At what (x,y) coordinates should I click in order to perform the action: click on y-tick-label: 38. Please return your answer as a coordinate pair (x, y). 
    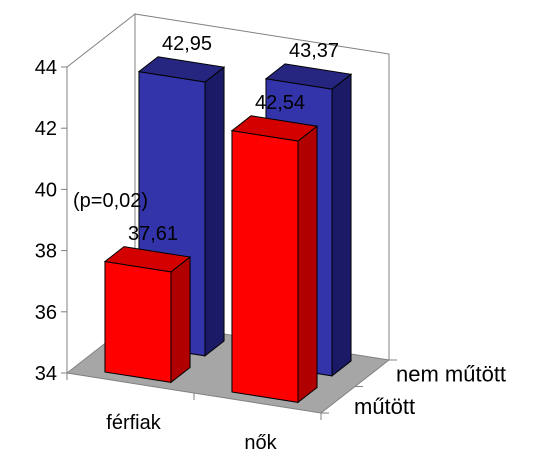
    Looking at the image, I should click on (46, 252).